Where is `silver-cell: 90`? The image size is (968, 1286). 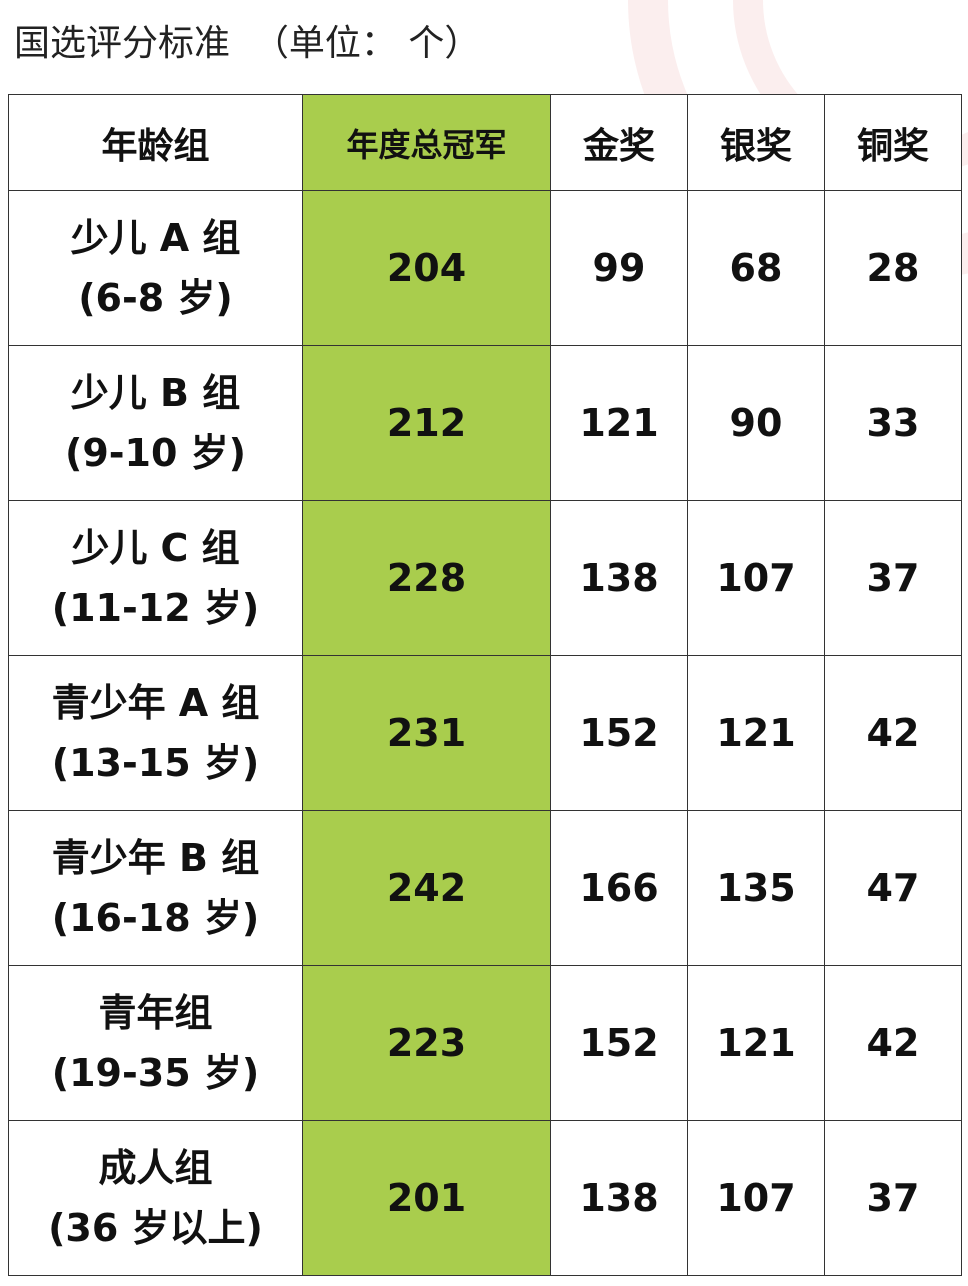 silver-cell: 90 is located at coordinates (756, 423).